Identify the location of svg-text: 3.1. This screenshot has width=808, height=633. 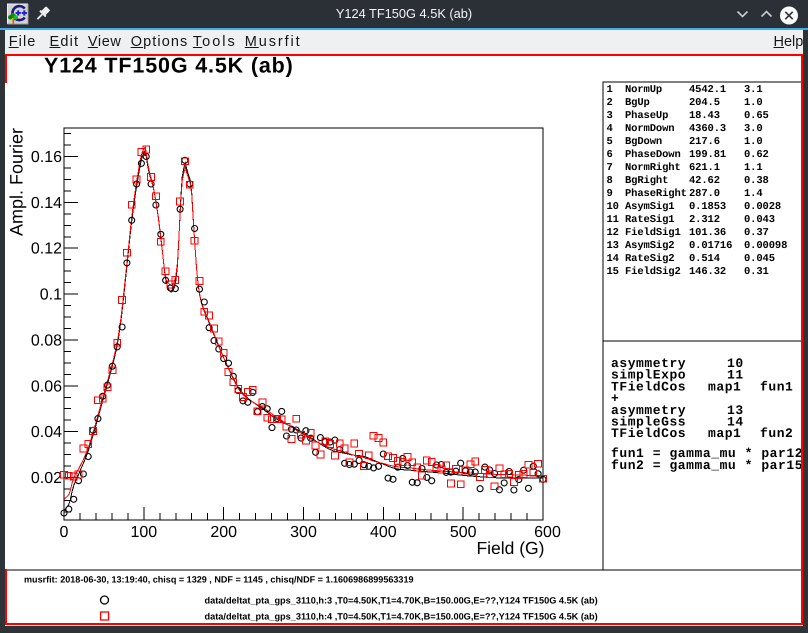
(753, 90).